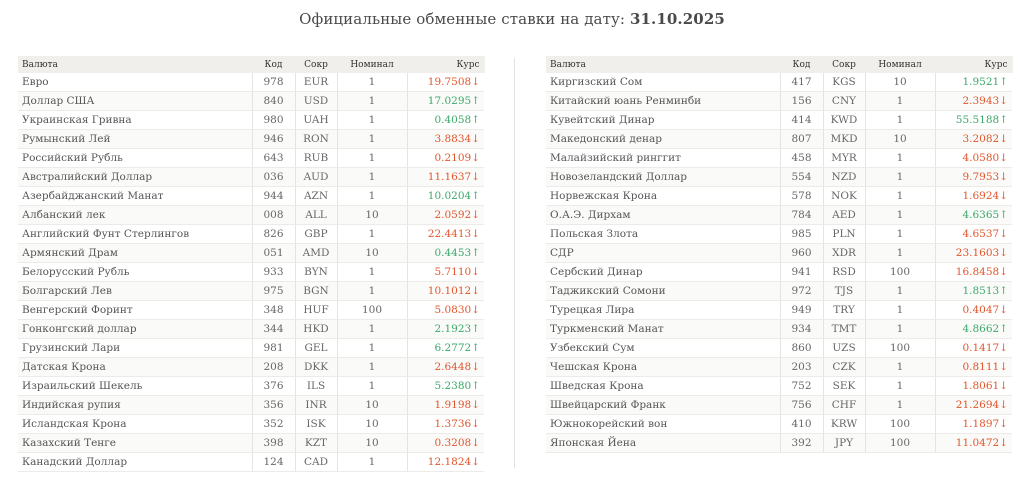 The image size is (1024, 483). Describe the element at coordinates (135, 158) in the screenshot. I see `currency-name: Российский Рубль` at that location.